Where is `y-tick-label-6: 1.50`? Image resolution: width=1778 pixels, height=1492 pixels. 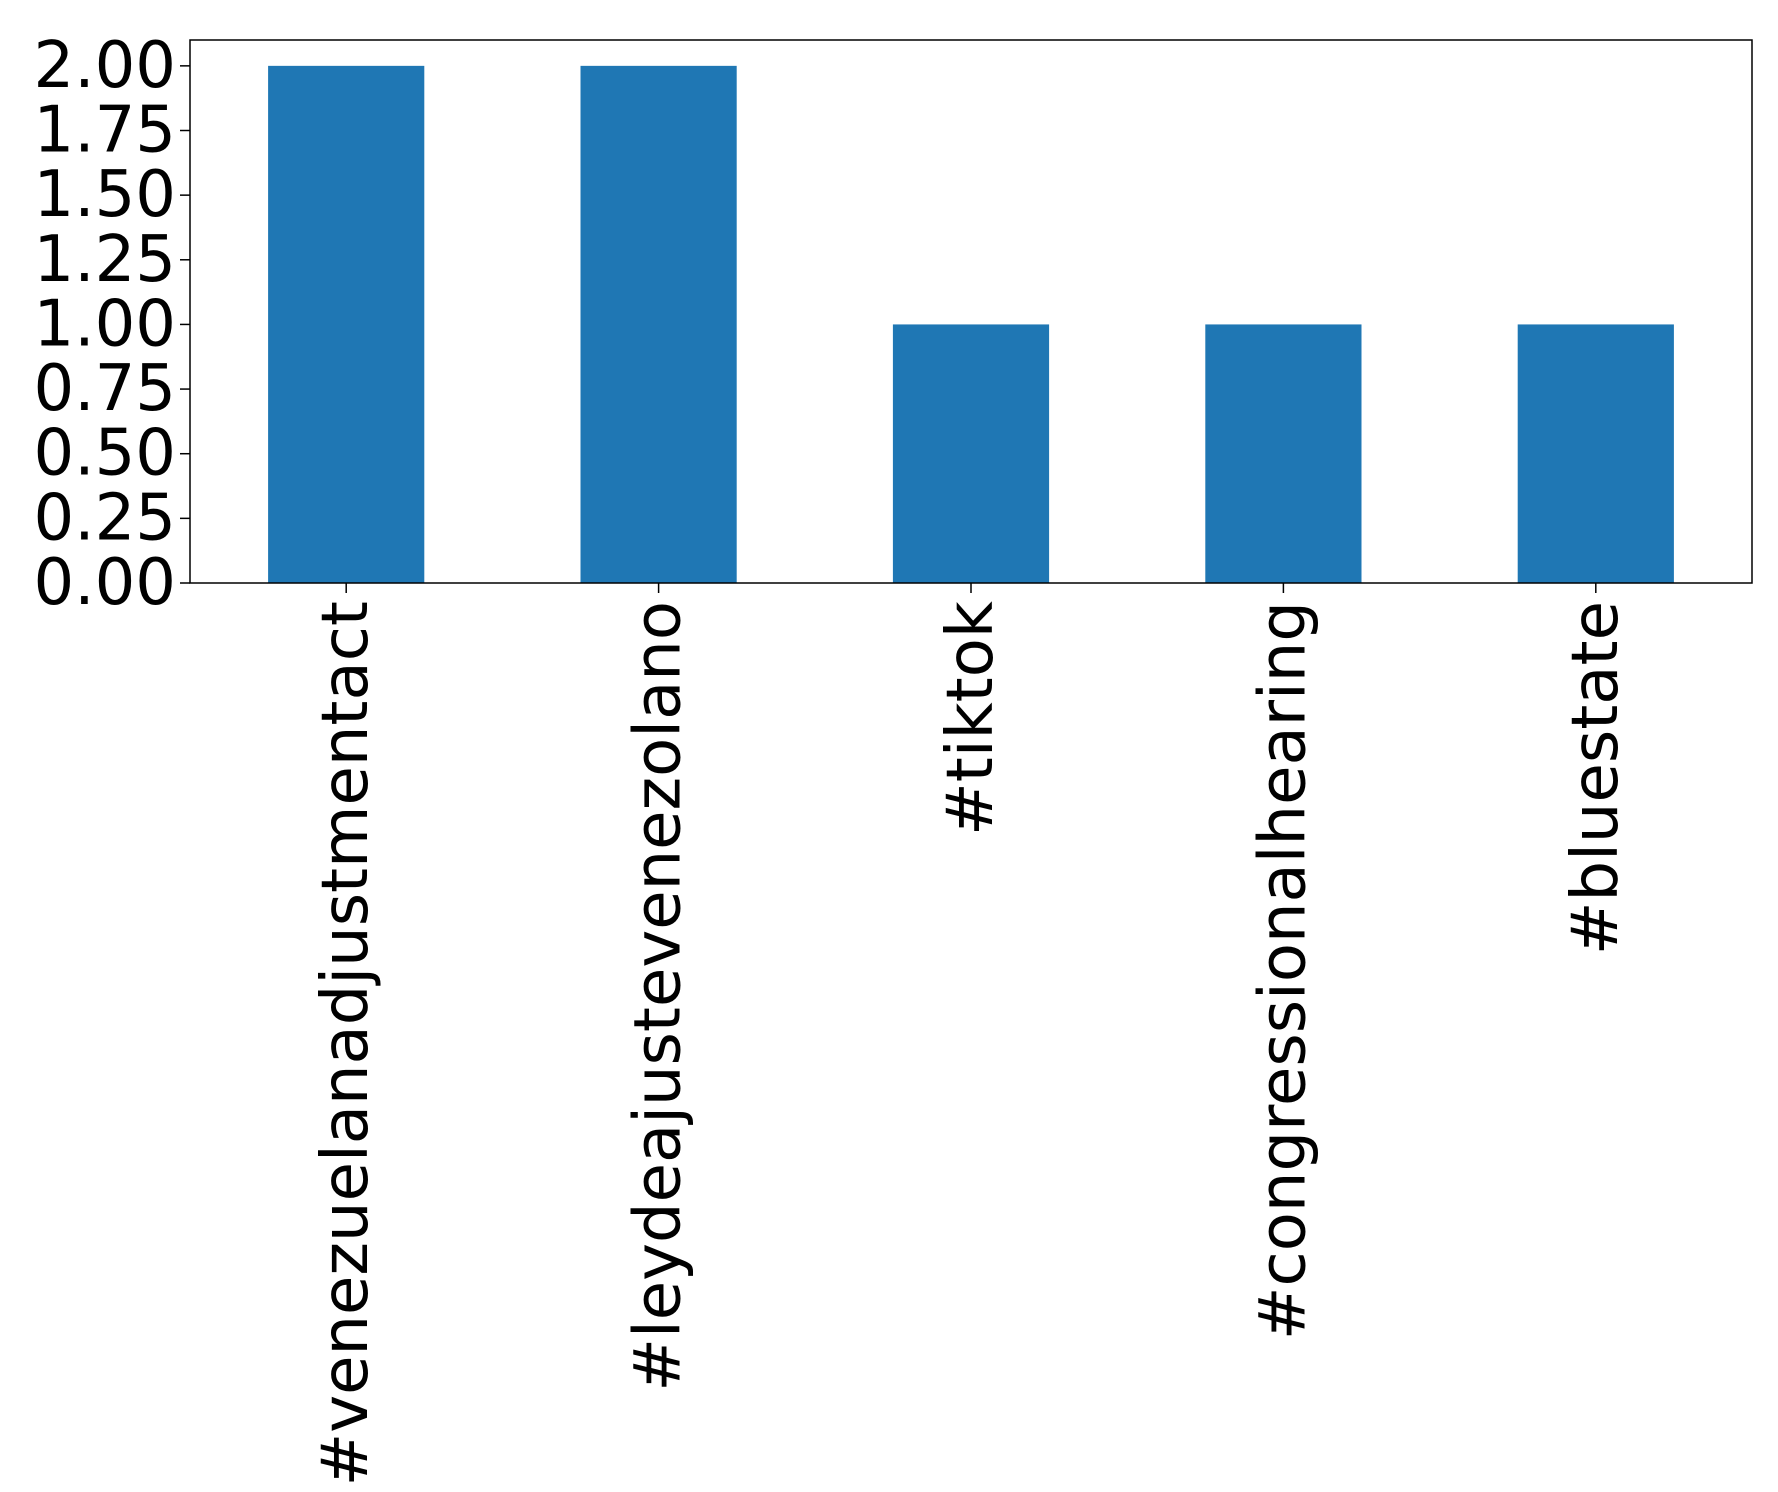
y-tick-label-6: 1.50 is located at coordinates (105, 195).